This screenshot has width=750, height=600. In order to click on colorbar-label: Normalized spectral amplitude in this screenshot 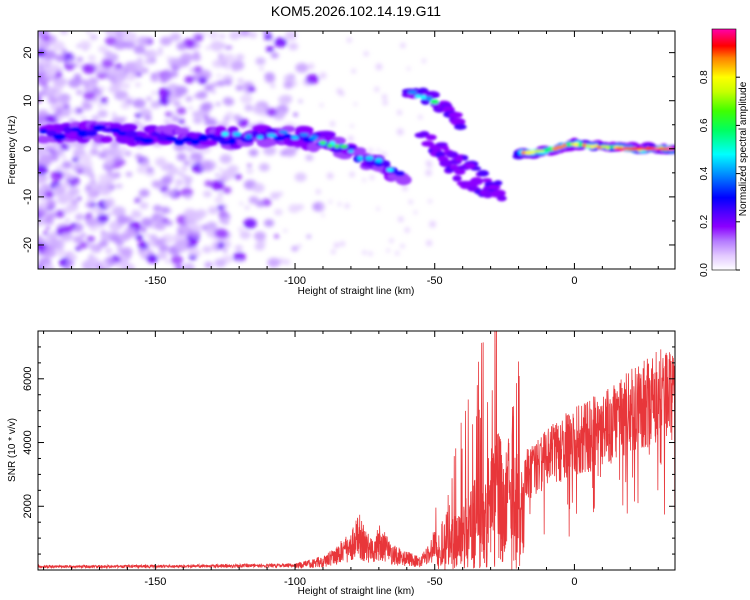, I will do `click(743, 148)`.